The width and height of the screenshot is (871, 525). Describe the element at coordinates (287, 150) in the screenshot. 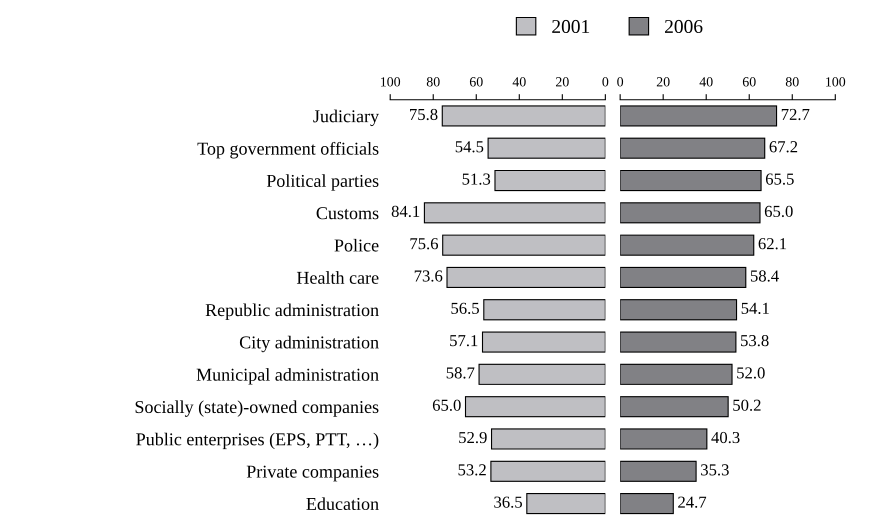

I see `y-tick-label: Top government officials` at that location.